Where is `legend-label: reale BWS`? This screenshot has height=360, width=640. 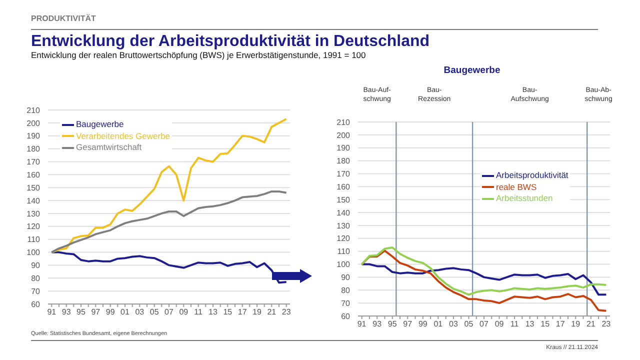 legend-label: reale BWS is located at coordinates (516, 187).